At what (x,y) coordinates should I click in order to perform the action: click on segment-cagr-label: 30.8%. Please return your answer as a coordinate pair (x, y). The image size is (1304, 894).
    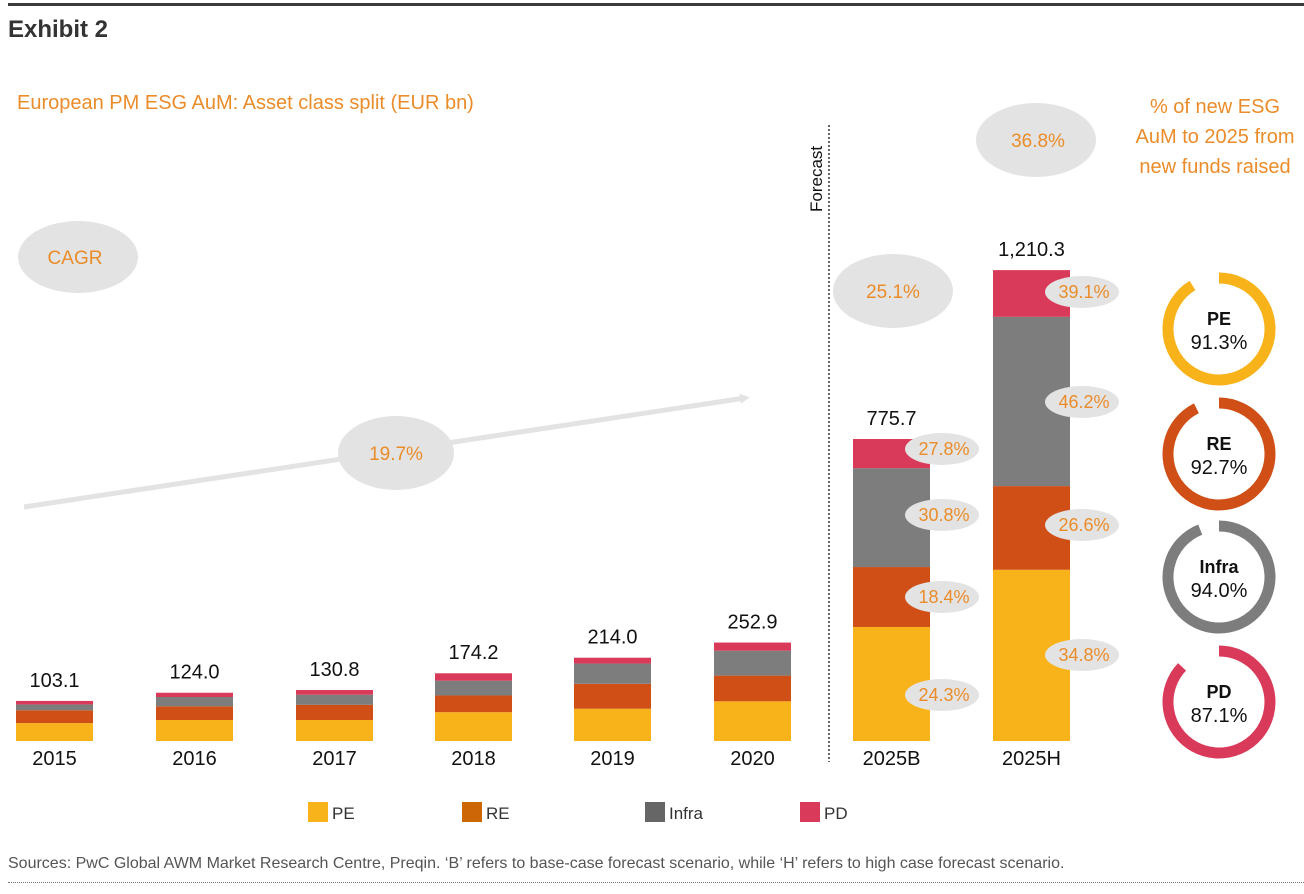
    Looking at the image, I should click on (943, 515).